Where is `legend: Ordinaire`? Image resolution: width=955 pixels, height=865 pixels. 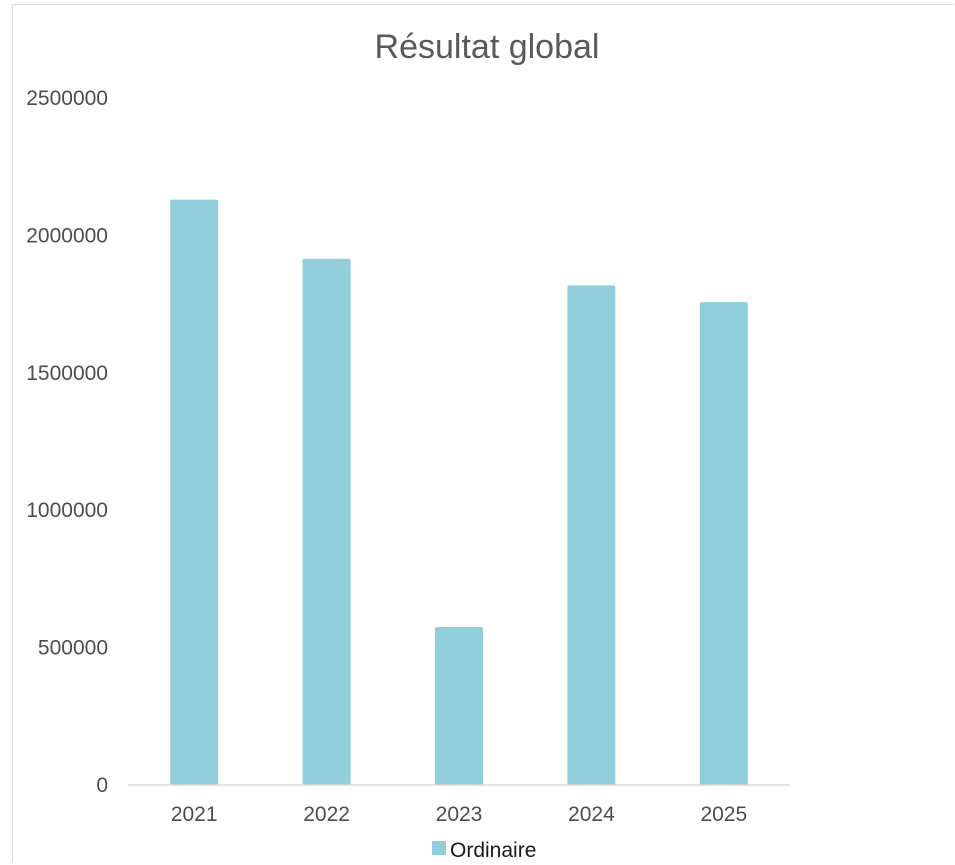
legend: Ordinaire is located at coordinates (484, 850).